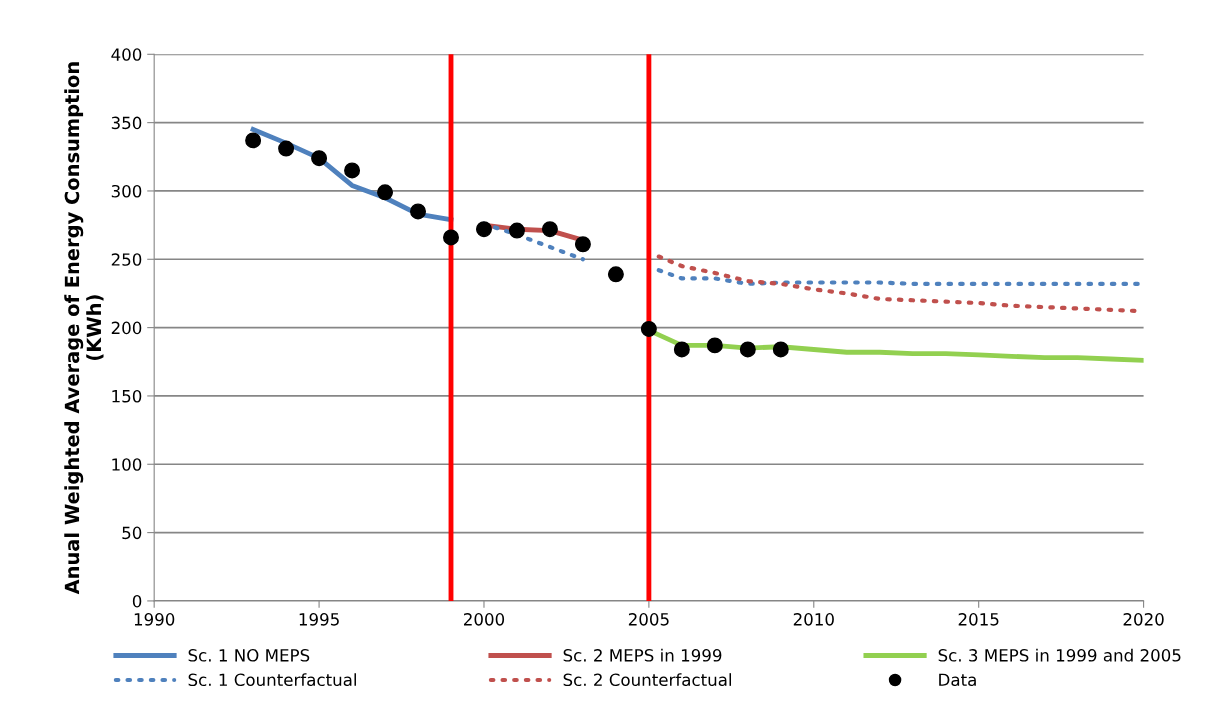 This screenshot has width=1214, height=724. I want to click on y-tick-label: 400, so click(126, 54).